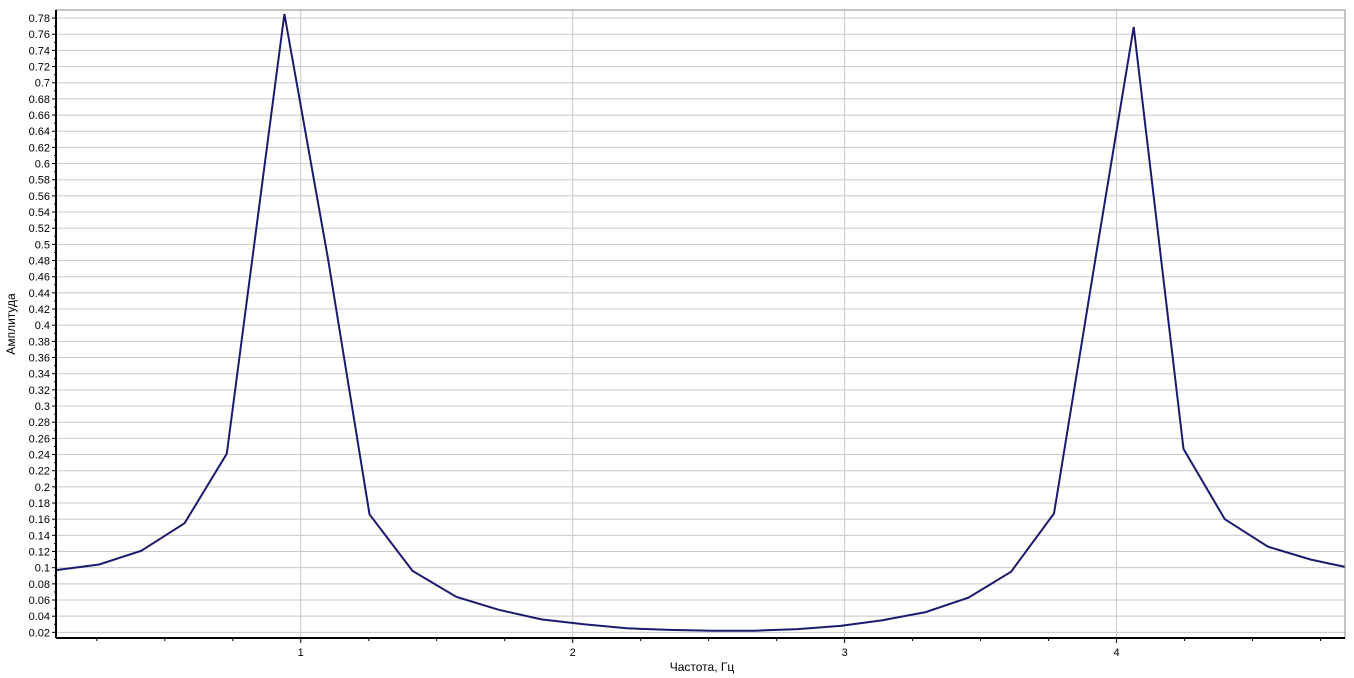 This screenshot has width=1354, height=678. What do you see at coordinates (39, 504) in the screenshot?
I see `y-tick-label: 0.18` at bounding box center [39, 504].